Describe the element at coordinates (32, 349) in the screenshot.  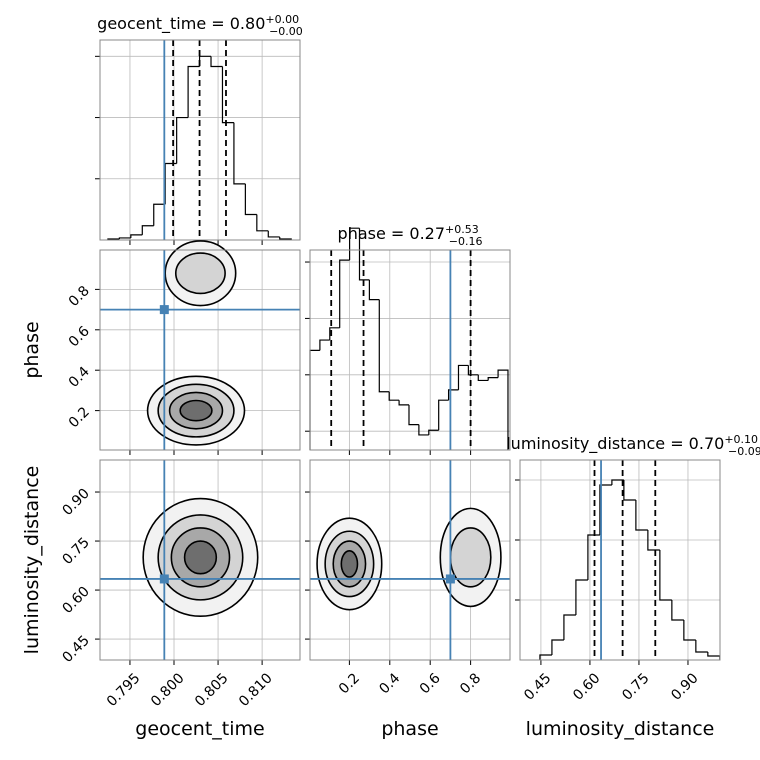
I see `y-axis-label: phase` at that location.